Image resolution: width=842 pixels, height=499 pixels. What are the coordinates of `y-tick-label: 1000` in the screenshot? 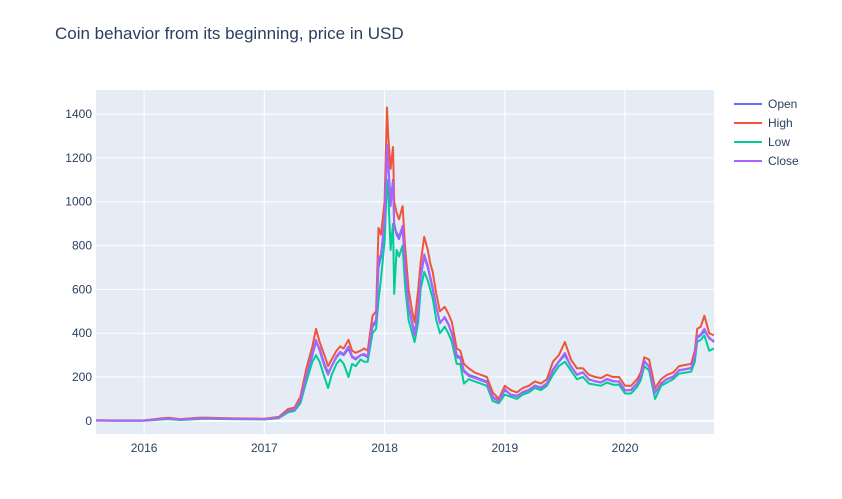 It's located at (78, 202).